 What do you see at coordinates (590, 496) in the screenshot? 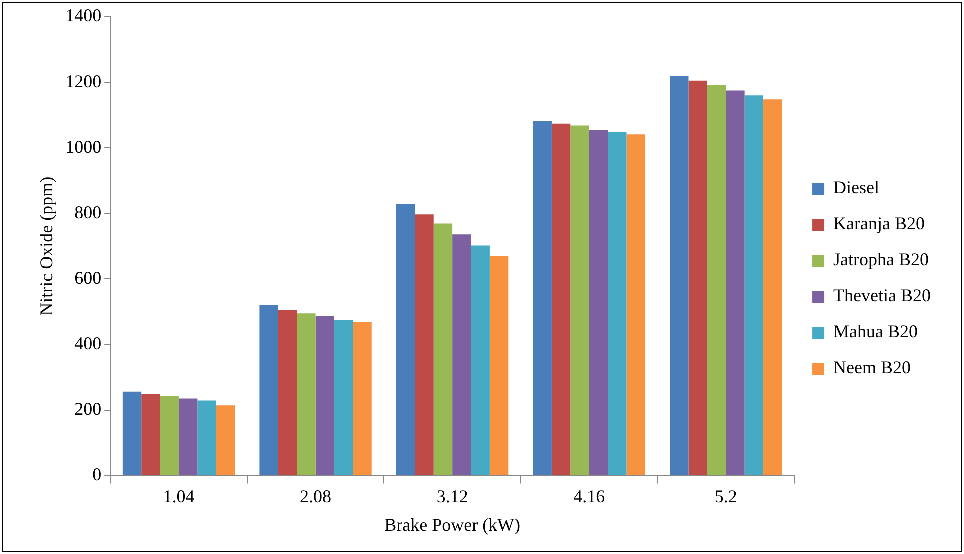
I see `x-tick-label: 4.16` at bounding box center [590, 496].